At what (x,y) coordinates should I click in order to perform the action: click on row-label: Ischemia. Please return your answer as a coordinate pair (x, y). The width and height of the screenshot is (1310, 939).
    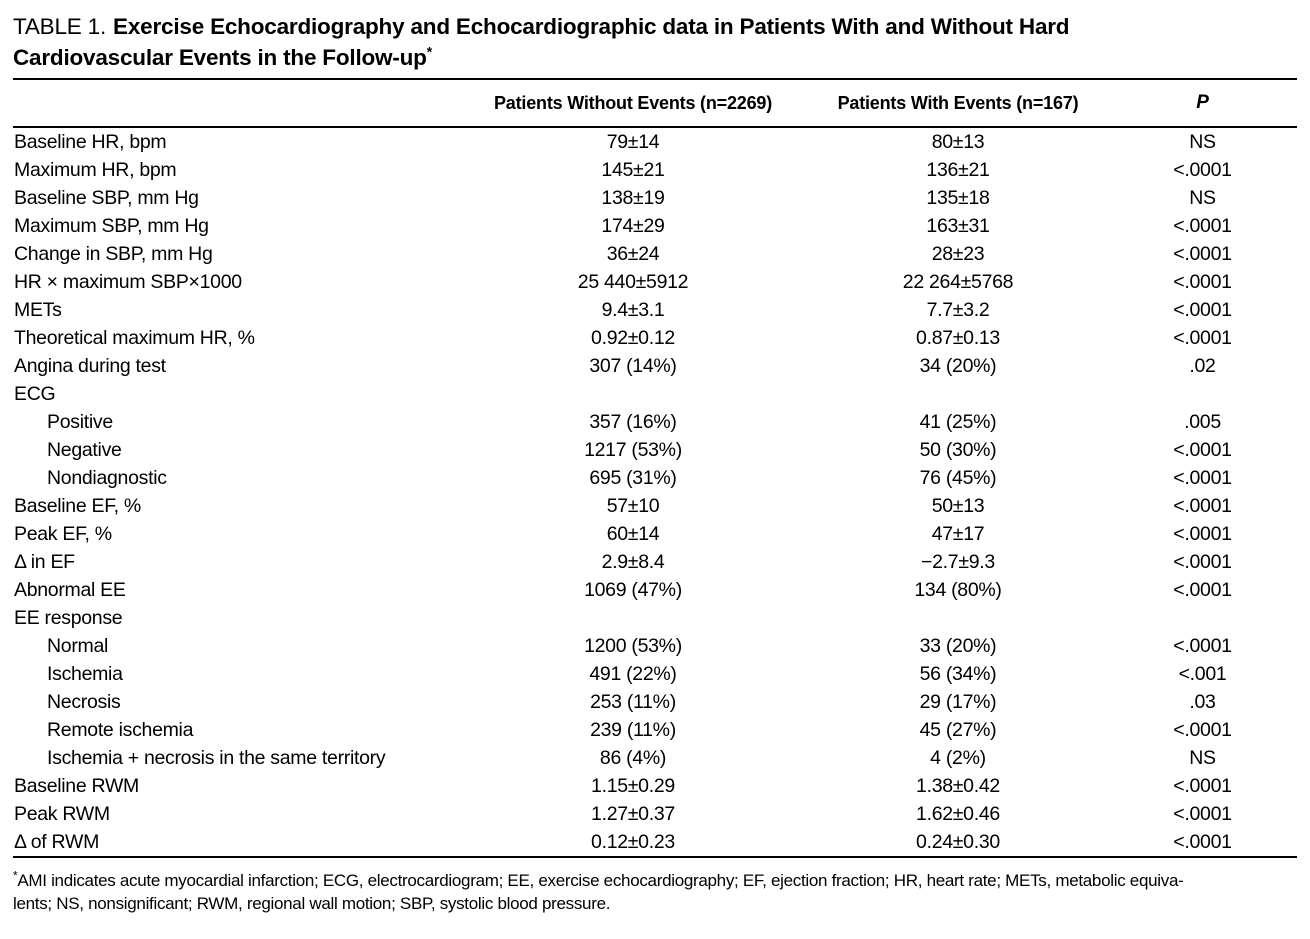
    Looking at the image, I should click on (85, 673).